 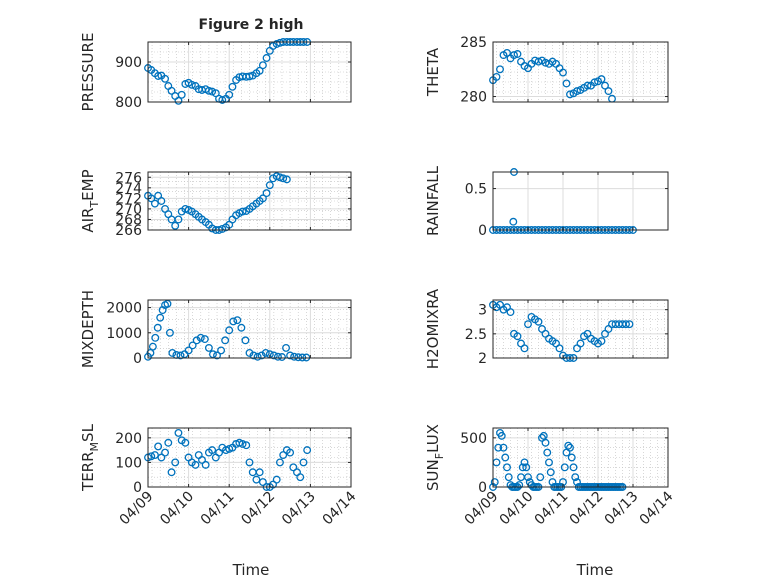 I want to click on x-axis-label-right: Time, so click(x=595, y=570).